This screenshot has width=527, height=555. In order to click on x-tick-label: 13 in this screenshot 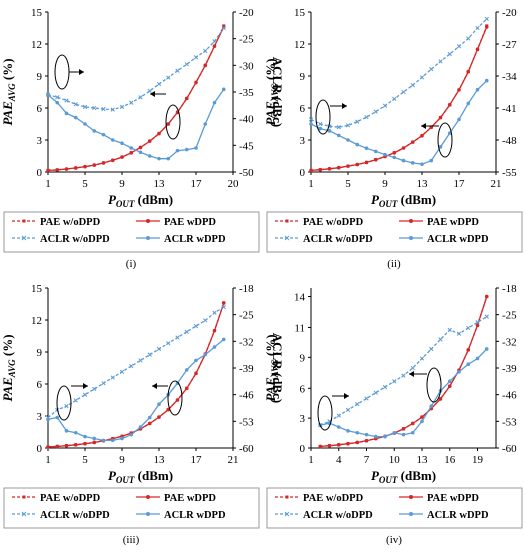, I will do `click(160, 184)`.